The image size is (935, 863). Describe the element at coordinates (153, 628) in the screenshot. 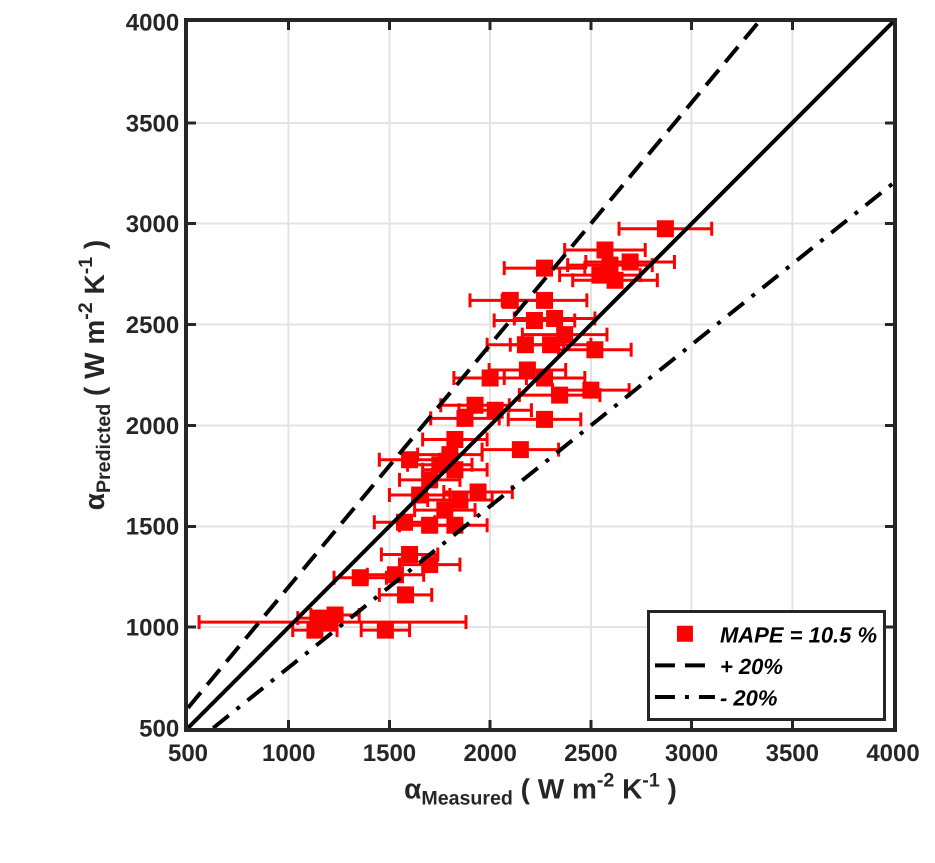

I see `y-tick-label: 1000` at that location.